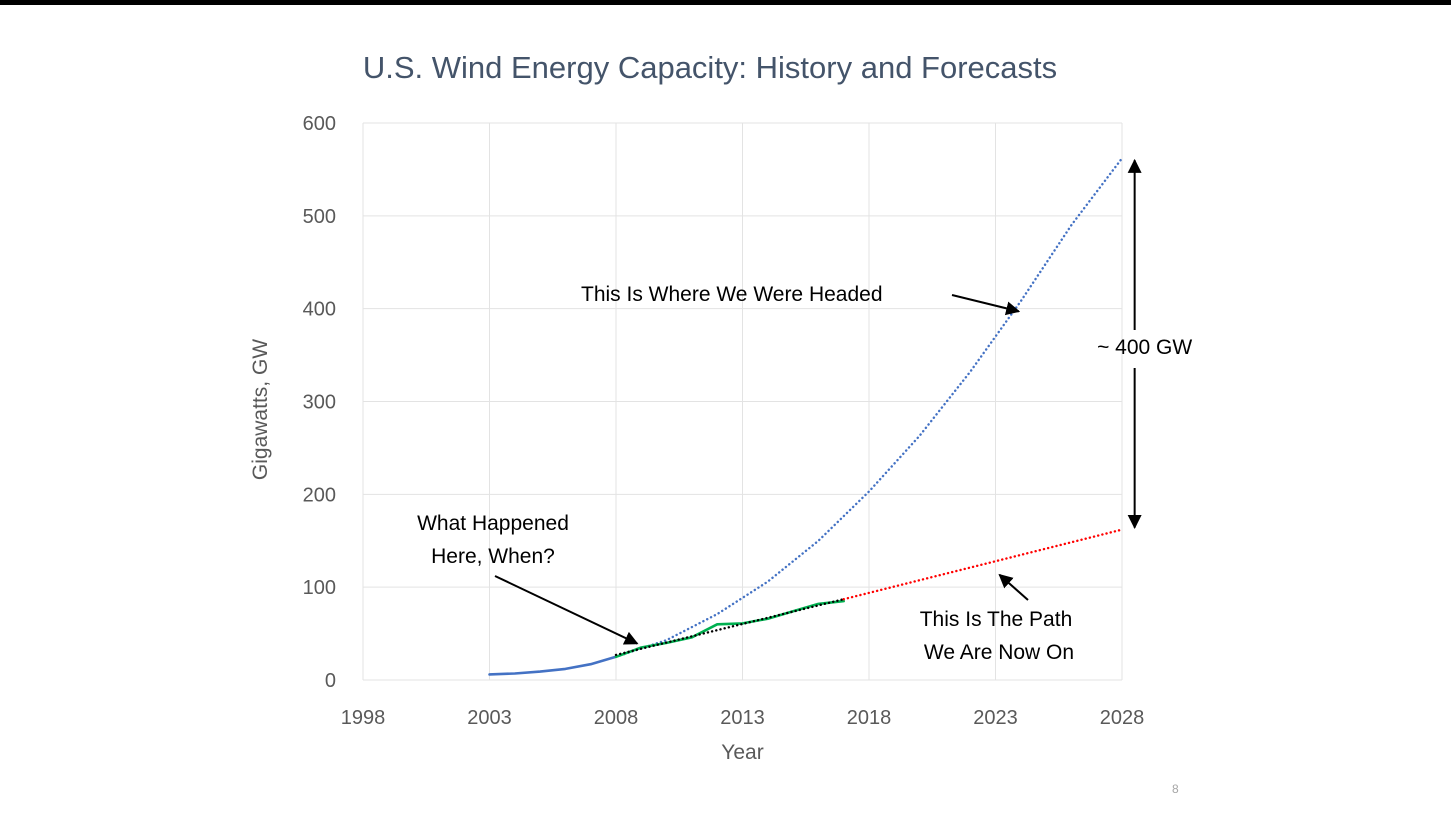 The width and height of the screenshot is (1451, 822). What do you see at coordinates (742, 718) in the screenshot?
I see `x-tick-label: 2013` at bounding box center [742, 718].